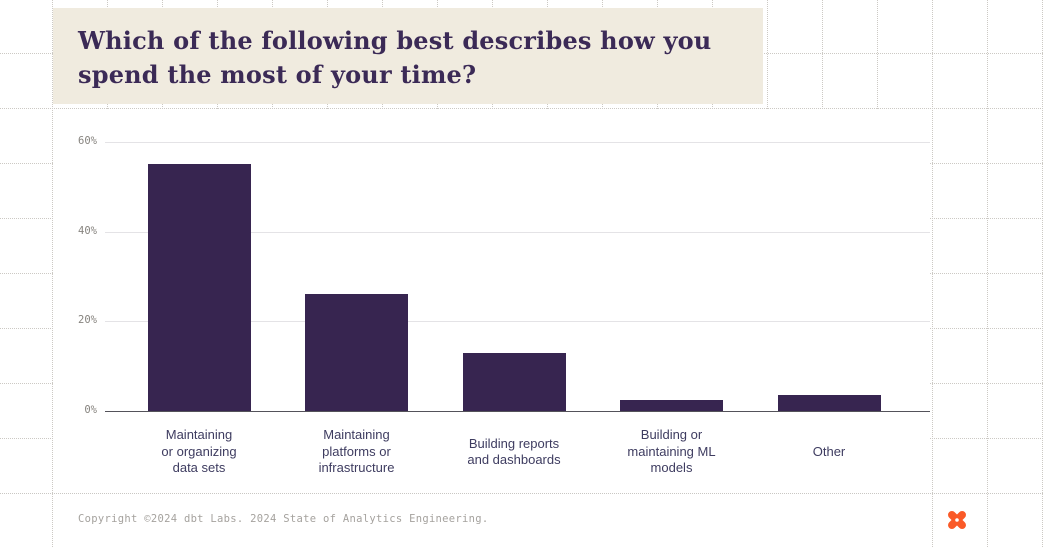  I want to click on y-axis-tick-label: 40%, so click(87, 230).